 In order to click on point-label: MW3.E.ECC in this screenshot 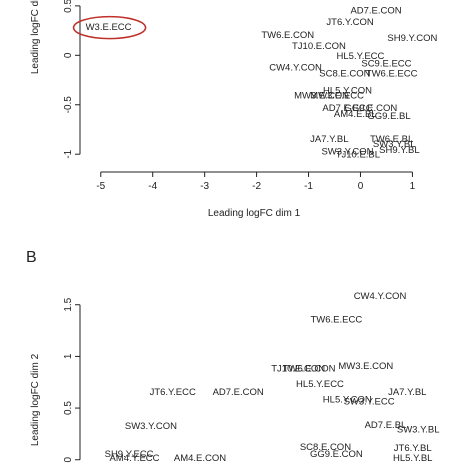, I will do `click(337, 95)`.